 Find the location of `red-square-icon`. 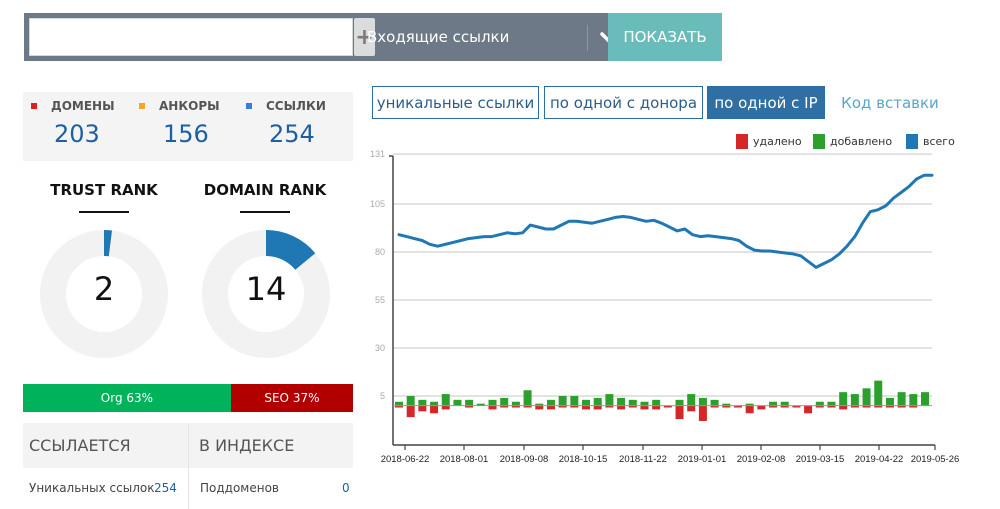

red-square-icon is located at coordinates (34, 106).